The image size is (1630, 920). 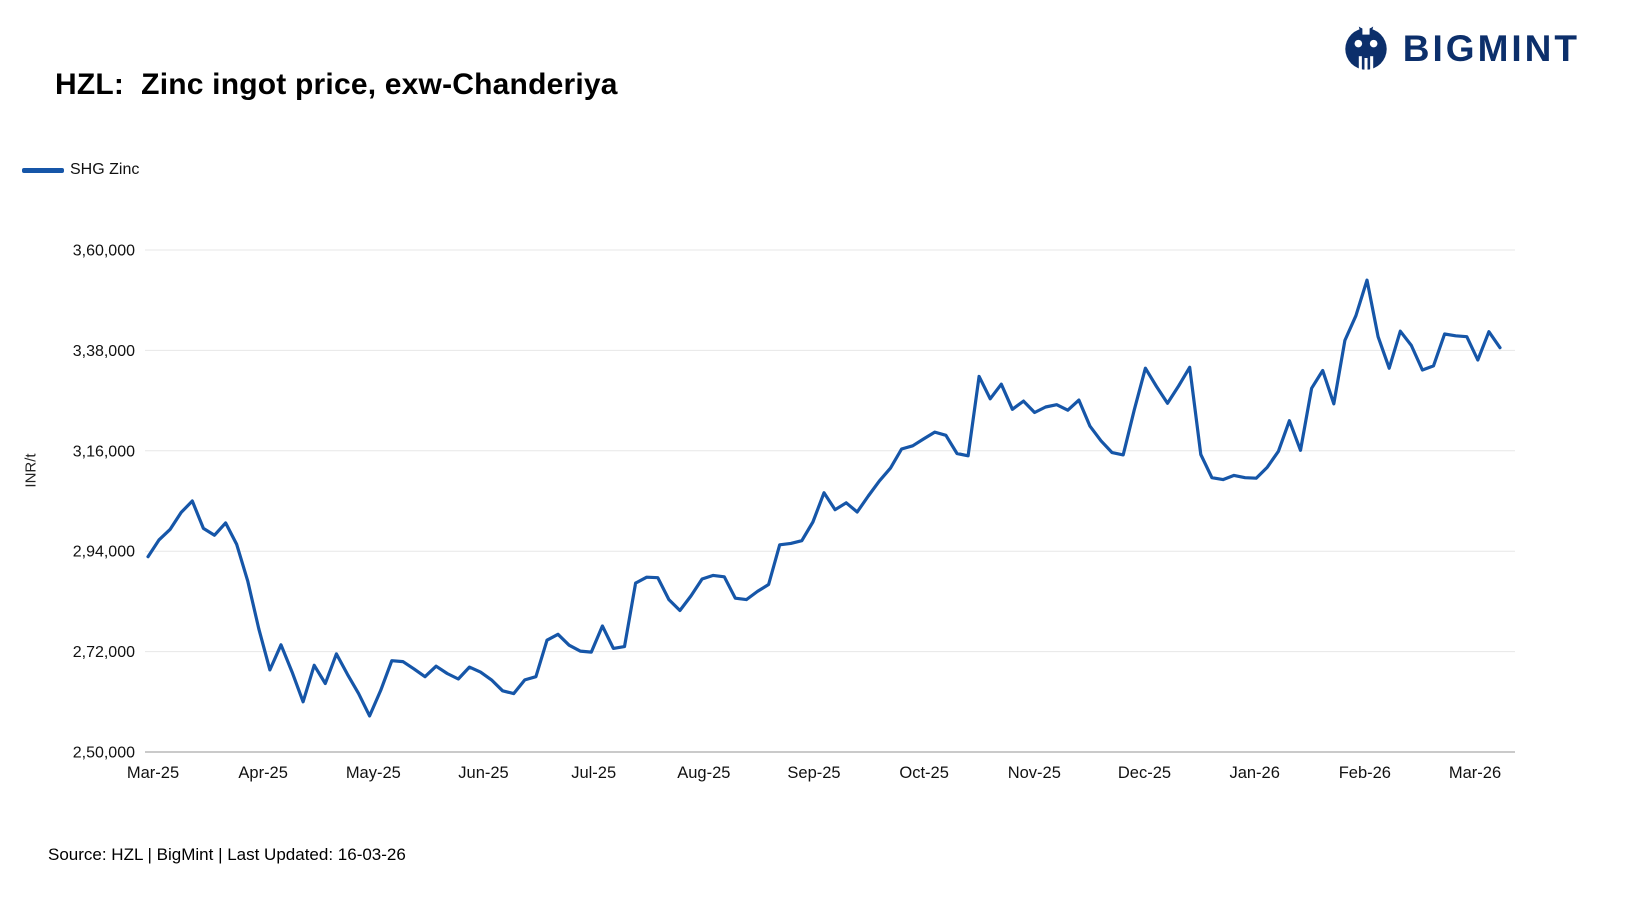 I want to click on svg-text: Mar-26, so click(x=1475, y=773).